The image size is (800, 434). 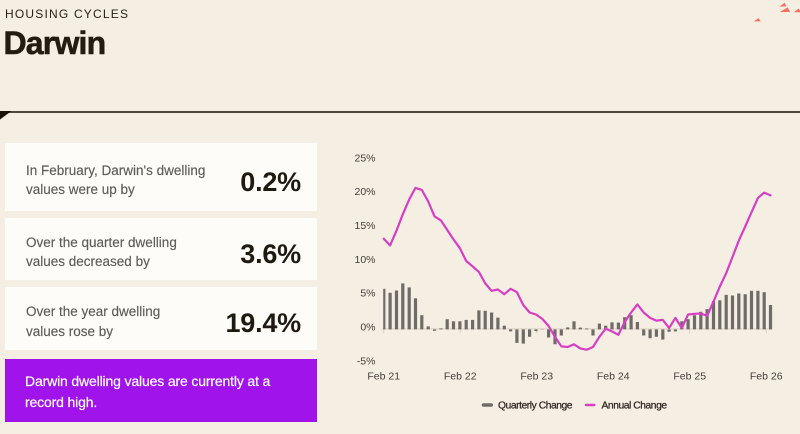 I want to click on svg-text: Feb 22, so click(x=460, y=376).